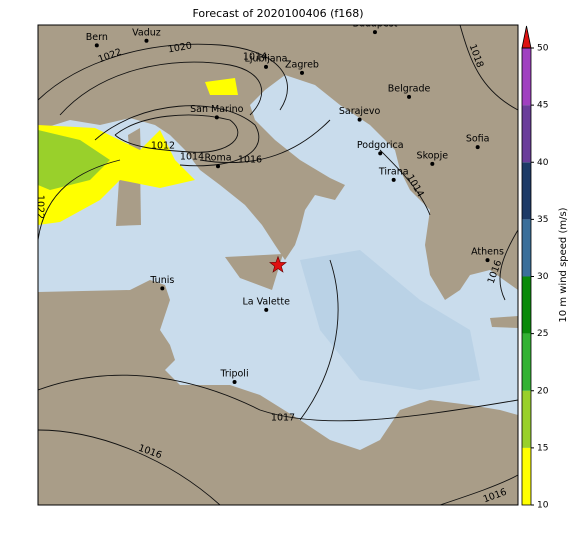 This screenshot has width=576, height=533. Describe the element at coordinates (374, 24) in the screenshot. I see `city-label: Budapest` at that location.